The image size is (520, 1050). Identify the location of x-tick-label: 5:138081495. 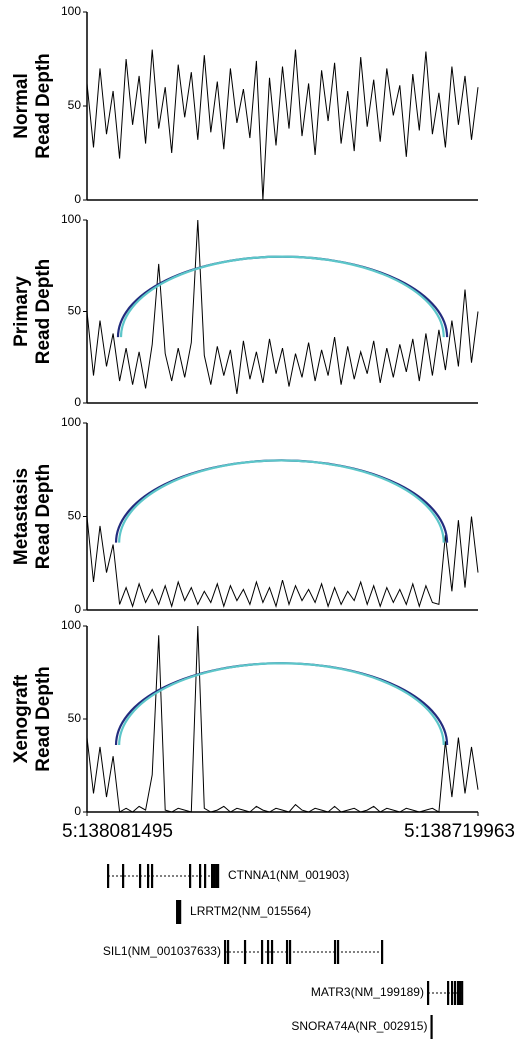
(117, 831).